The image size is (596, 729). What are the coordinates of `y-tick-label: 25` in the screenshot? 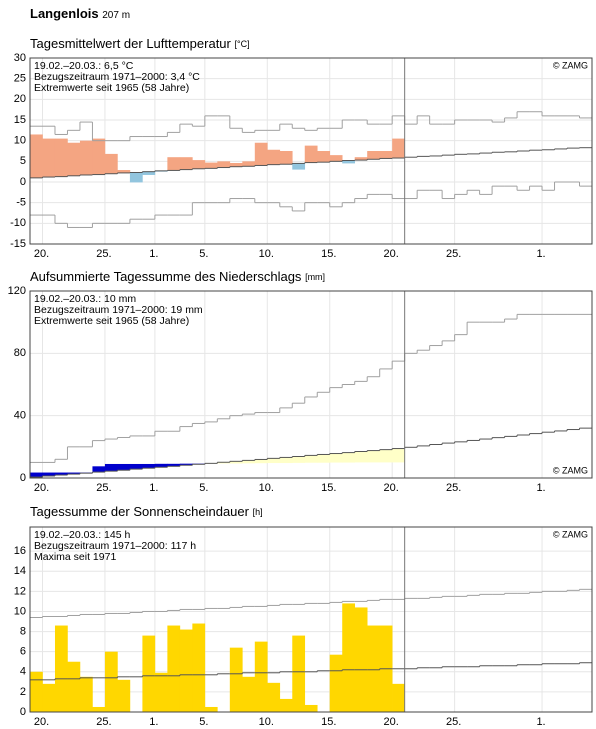 It's located at (20, 79).